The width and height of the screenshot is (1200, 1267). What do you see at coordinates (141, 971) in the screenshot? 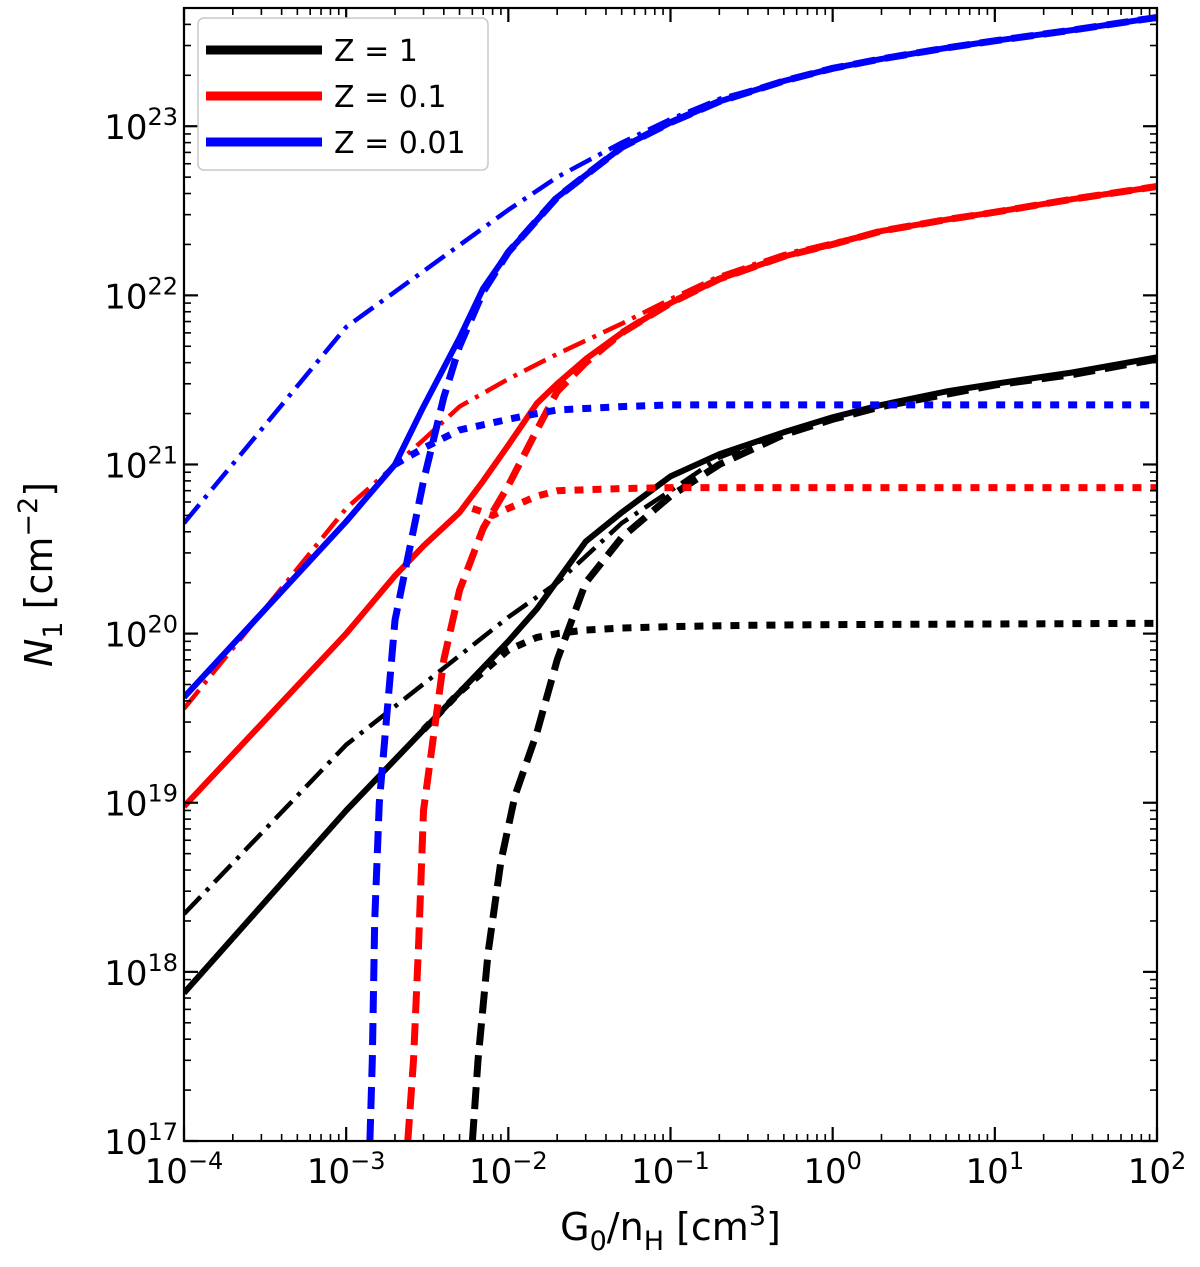
I see `y-tick-label: 1018` at bounding box center [141, 971].